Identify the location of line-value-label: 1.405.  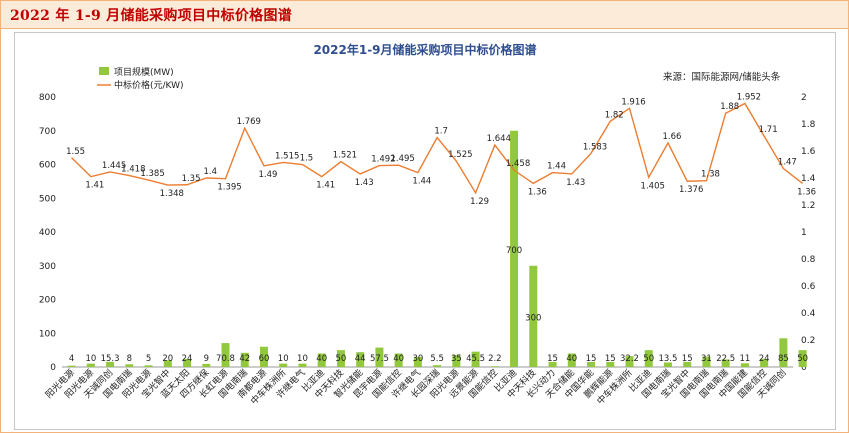
(653, 186).